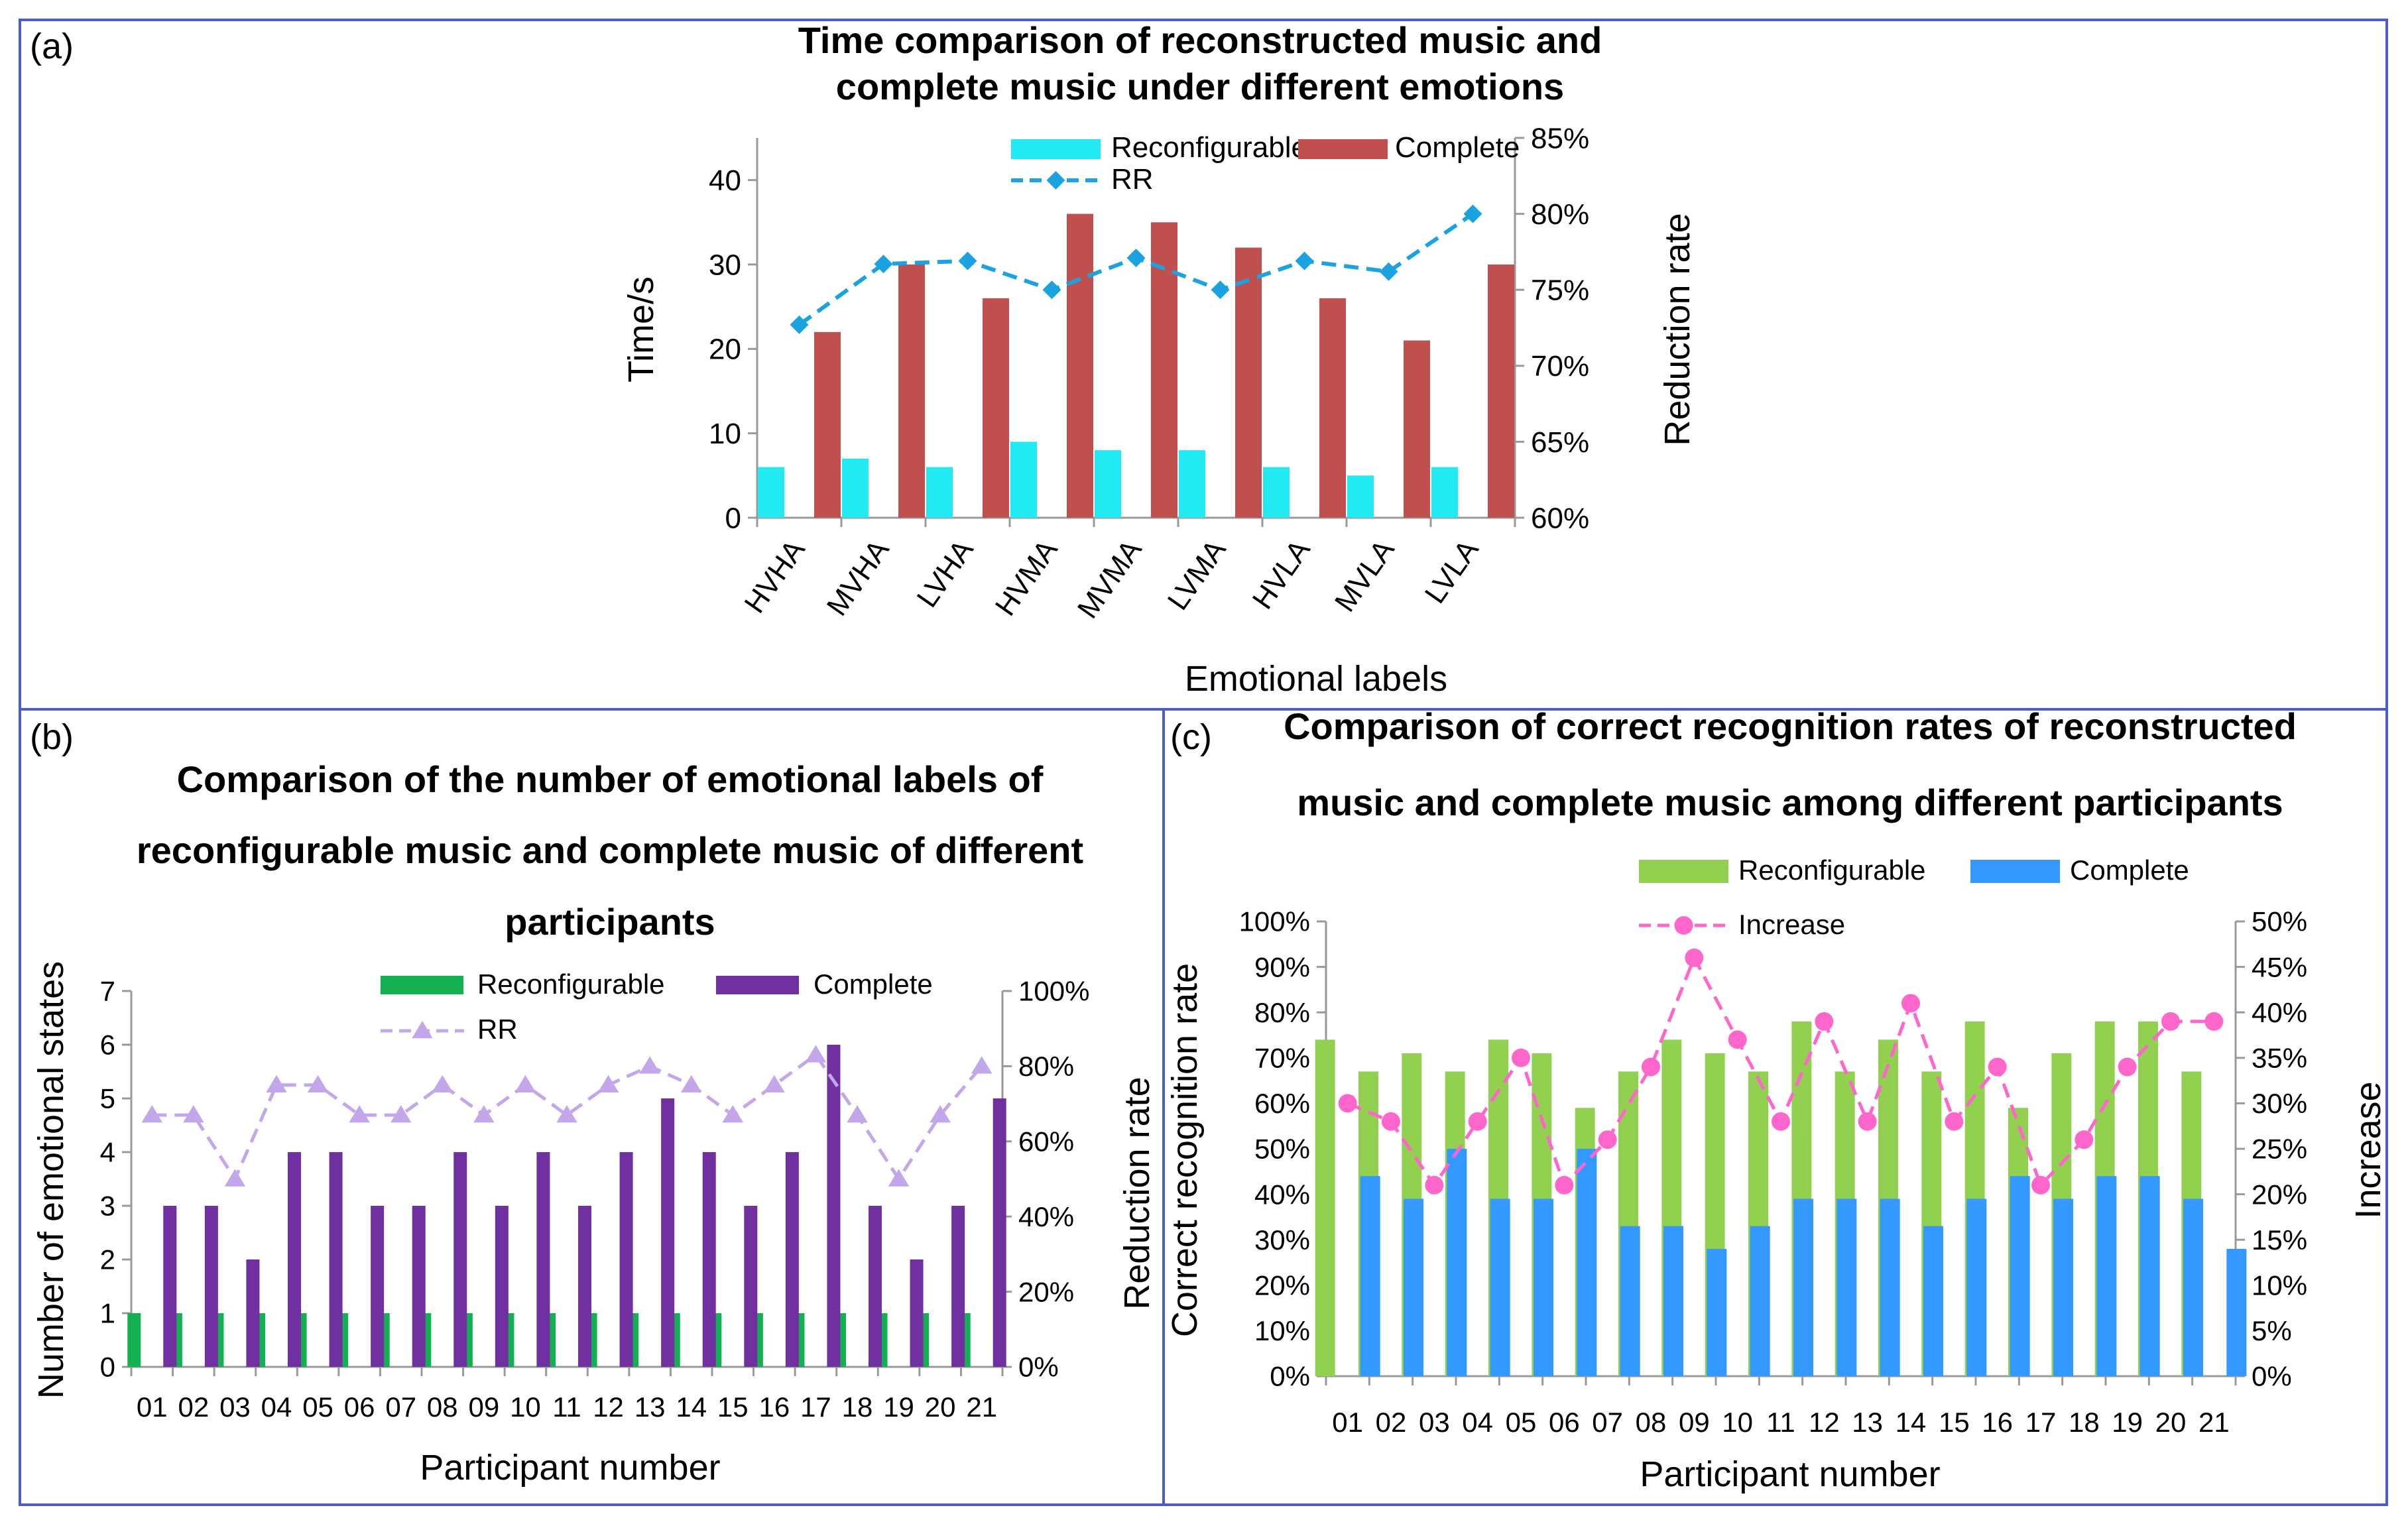 The image size is (2408, 1522). What do you see at coordinates (52, 737) in the screenshot?
I see `panel-b-label: (b)` at bounding box center [52, 737].